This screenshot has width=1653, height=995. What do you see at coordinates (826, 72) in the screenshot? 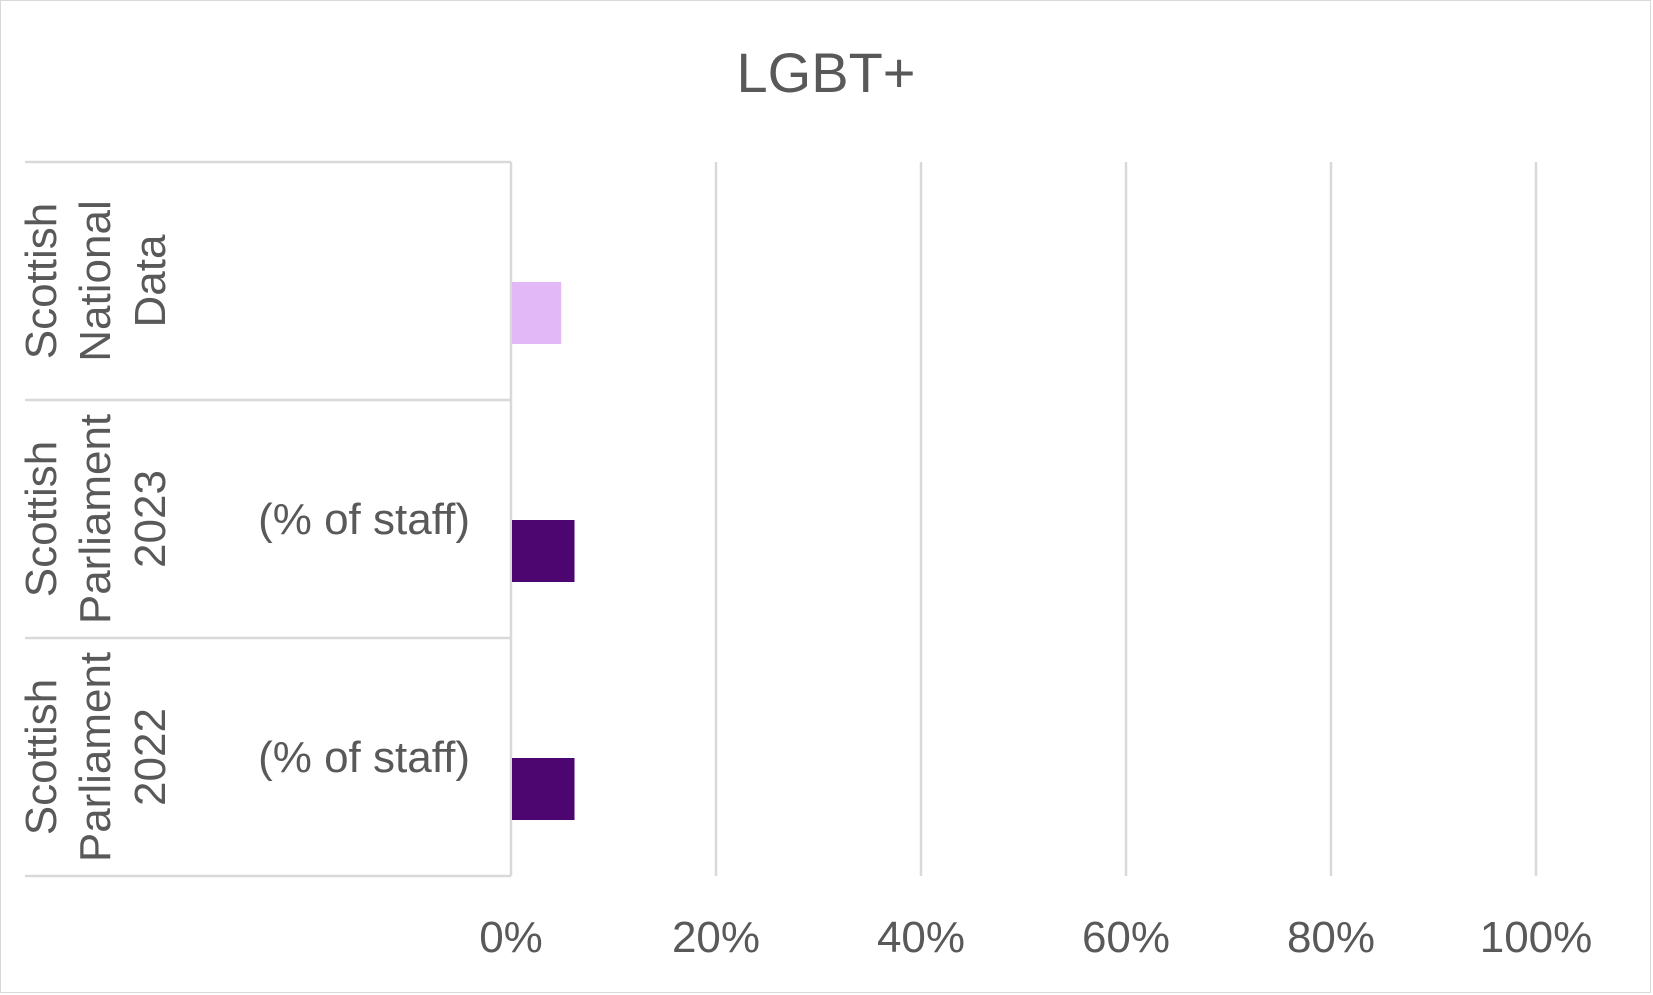
I see `chart-title: LGBT+` at bounding box center [826, 72].